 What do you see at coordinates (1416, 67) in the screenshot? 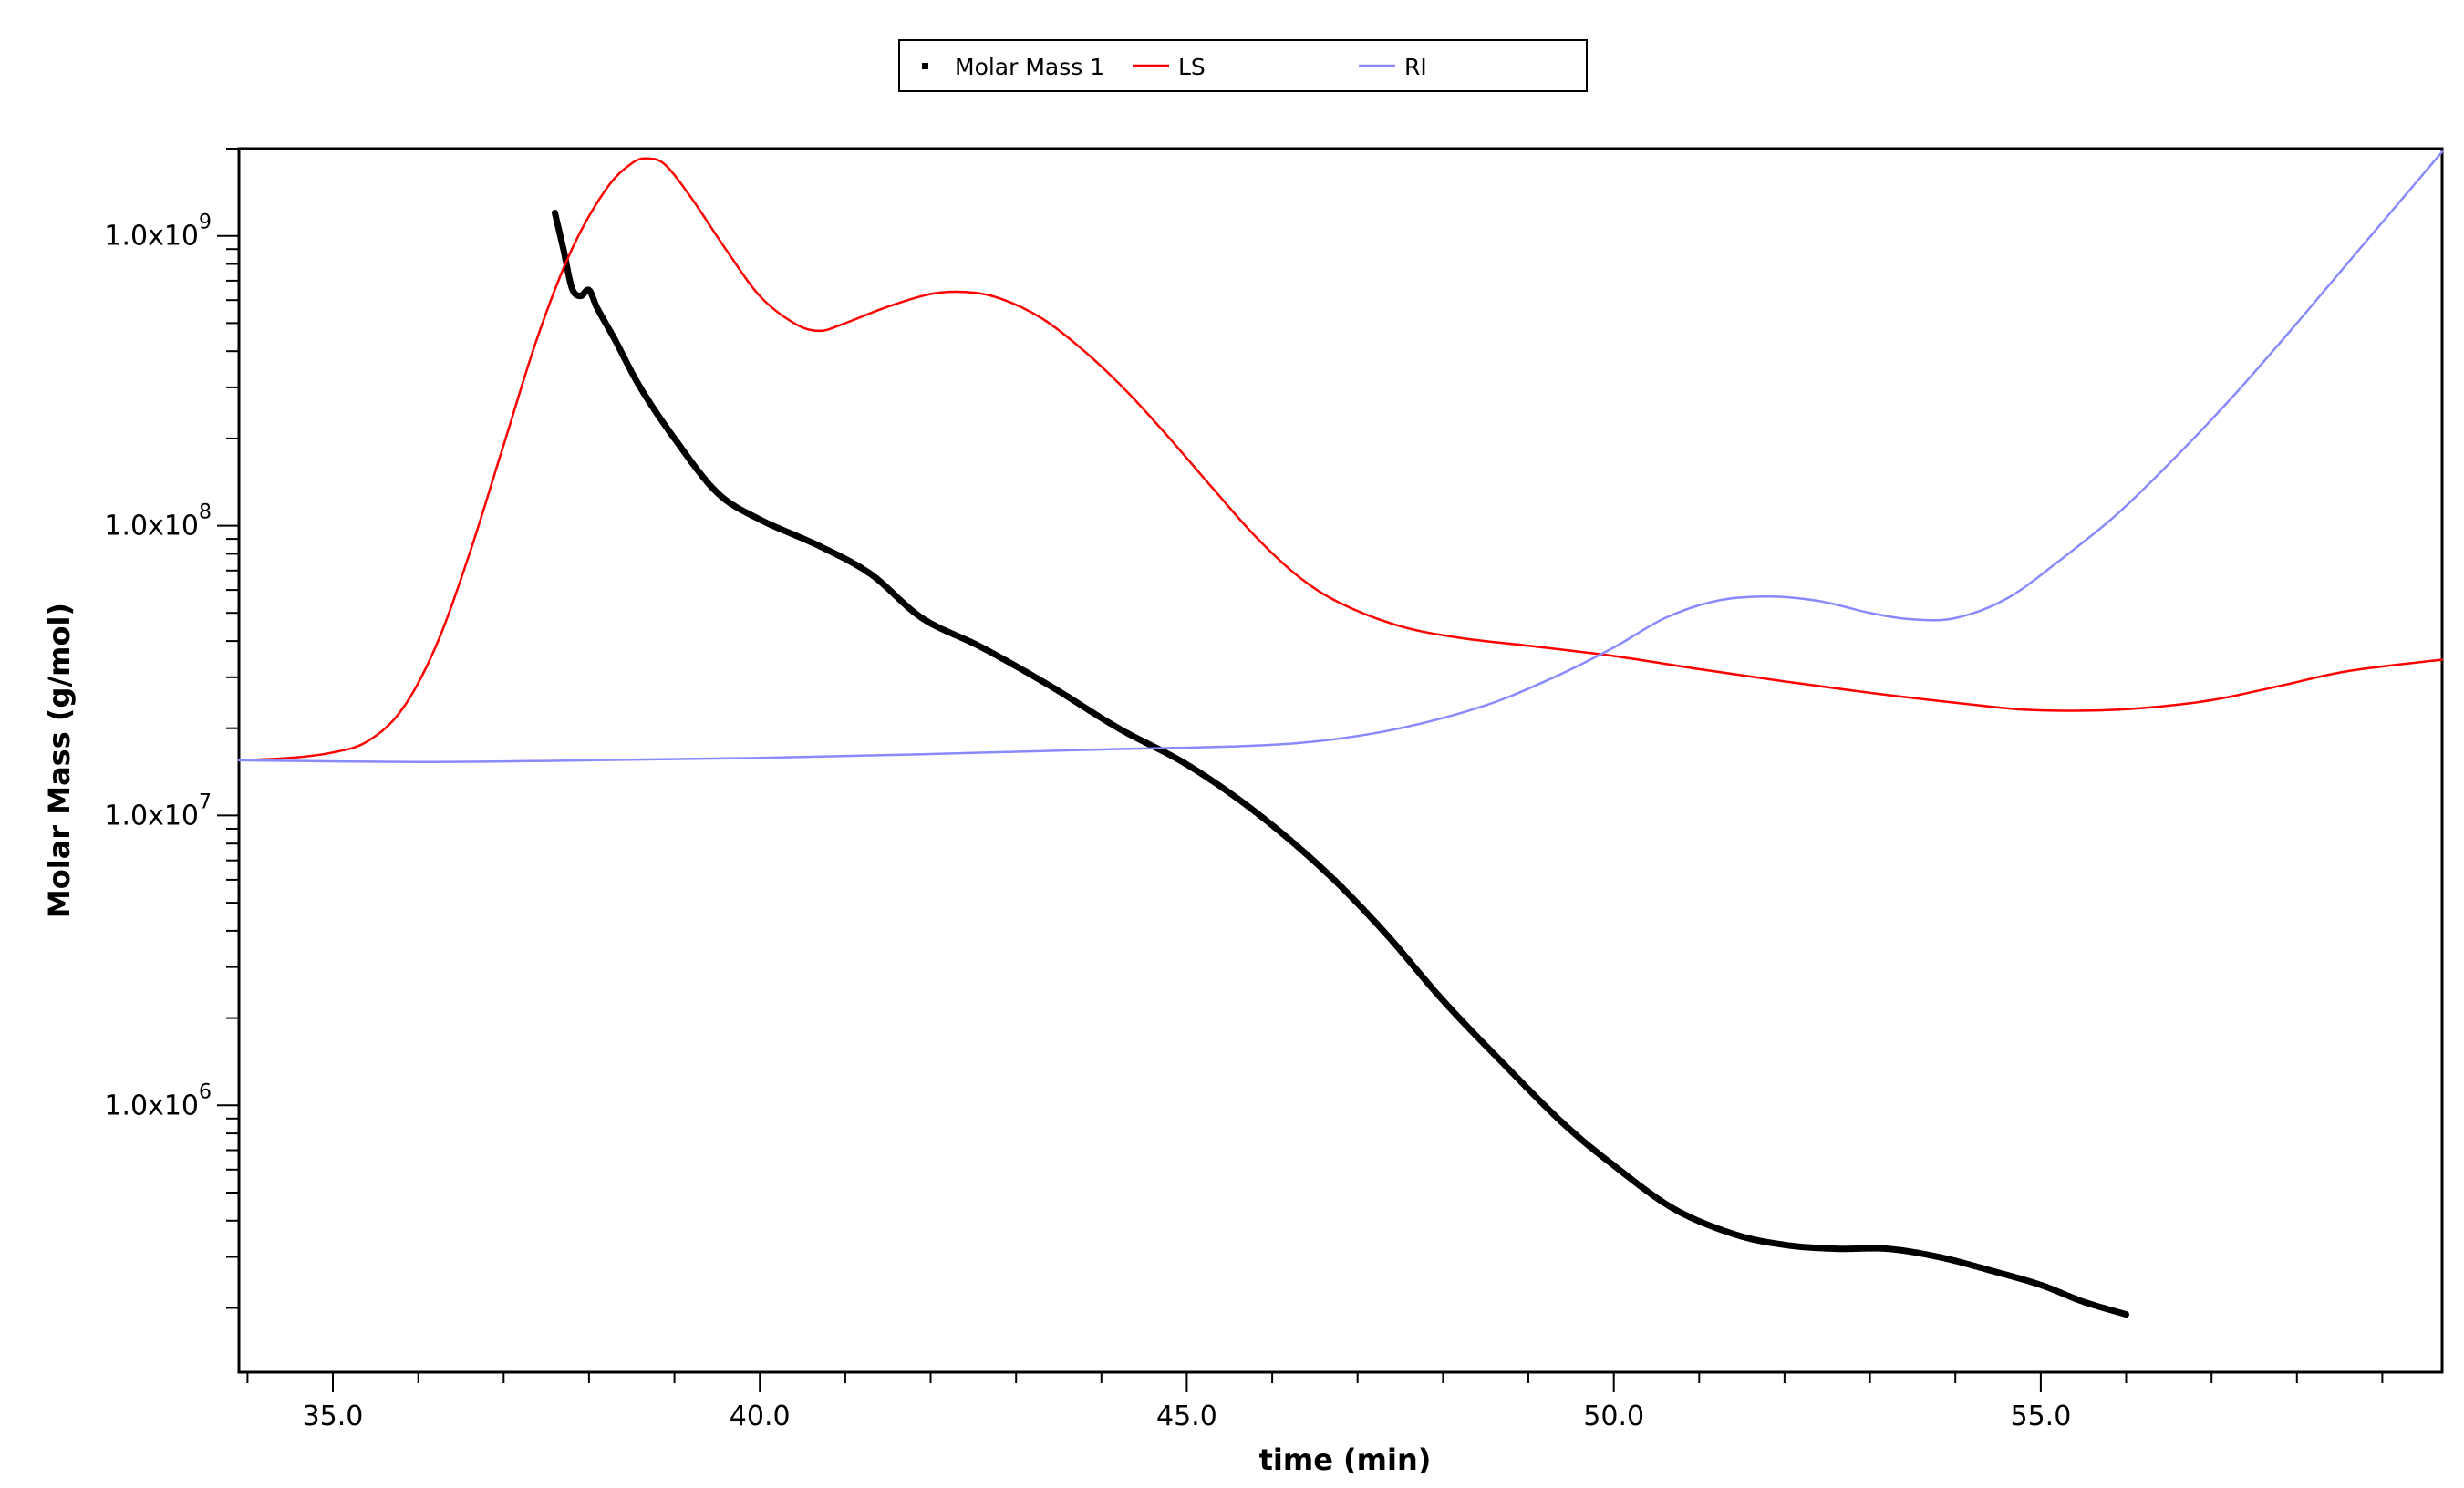
I see `legend-label-ri: RI` at bounding box center [1416, 67].